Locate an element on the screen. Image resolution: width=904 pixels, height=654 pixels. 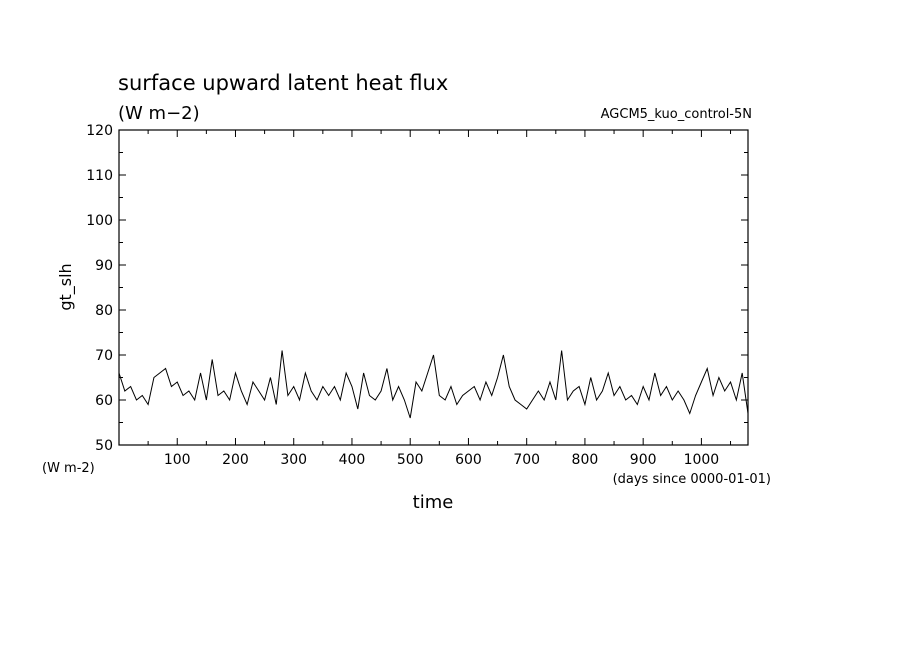
y-tick-label: 60 is located at coordinates (104, 401).